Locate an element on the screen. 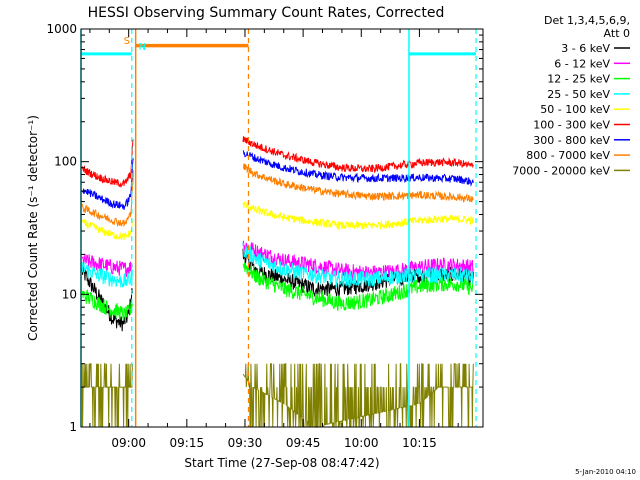 The height and width of the screenshot is (480, 640). series-300-800-kev-seg2 is located at coordinates (358, 168).